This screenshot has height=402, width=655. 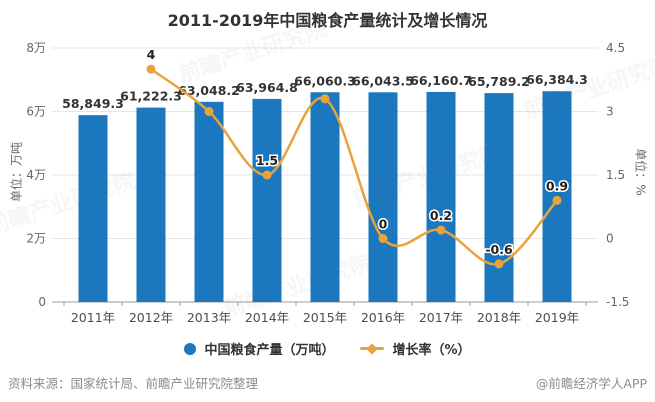 I want to click on bar-value-label: 58,849.3, so click(x=93, y=103).